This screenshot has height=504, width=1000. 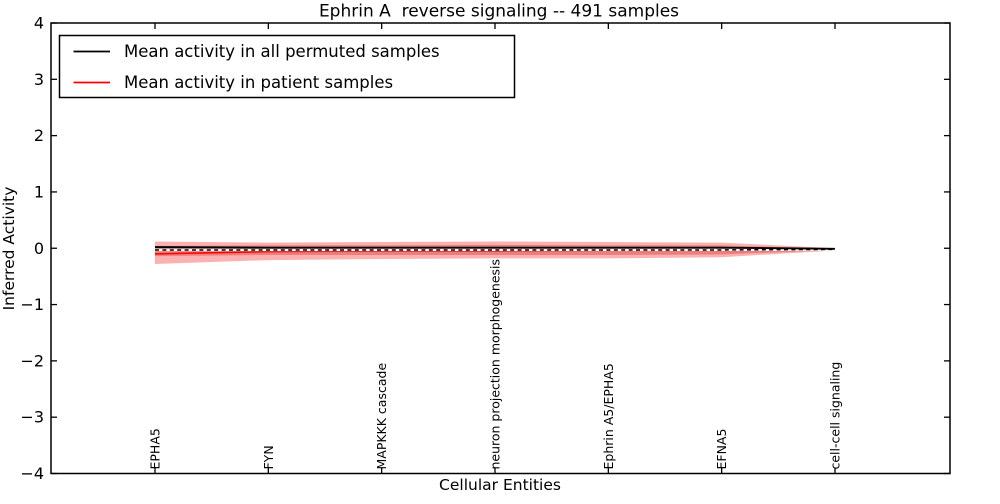 I want to click on x-tick-label: EFNA5, so click(x=721, y=449).